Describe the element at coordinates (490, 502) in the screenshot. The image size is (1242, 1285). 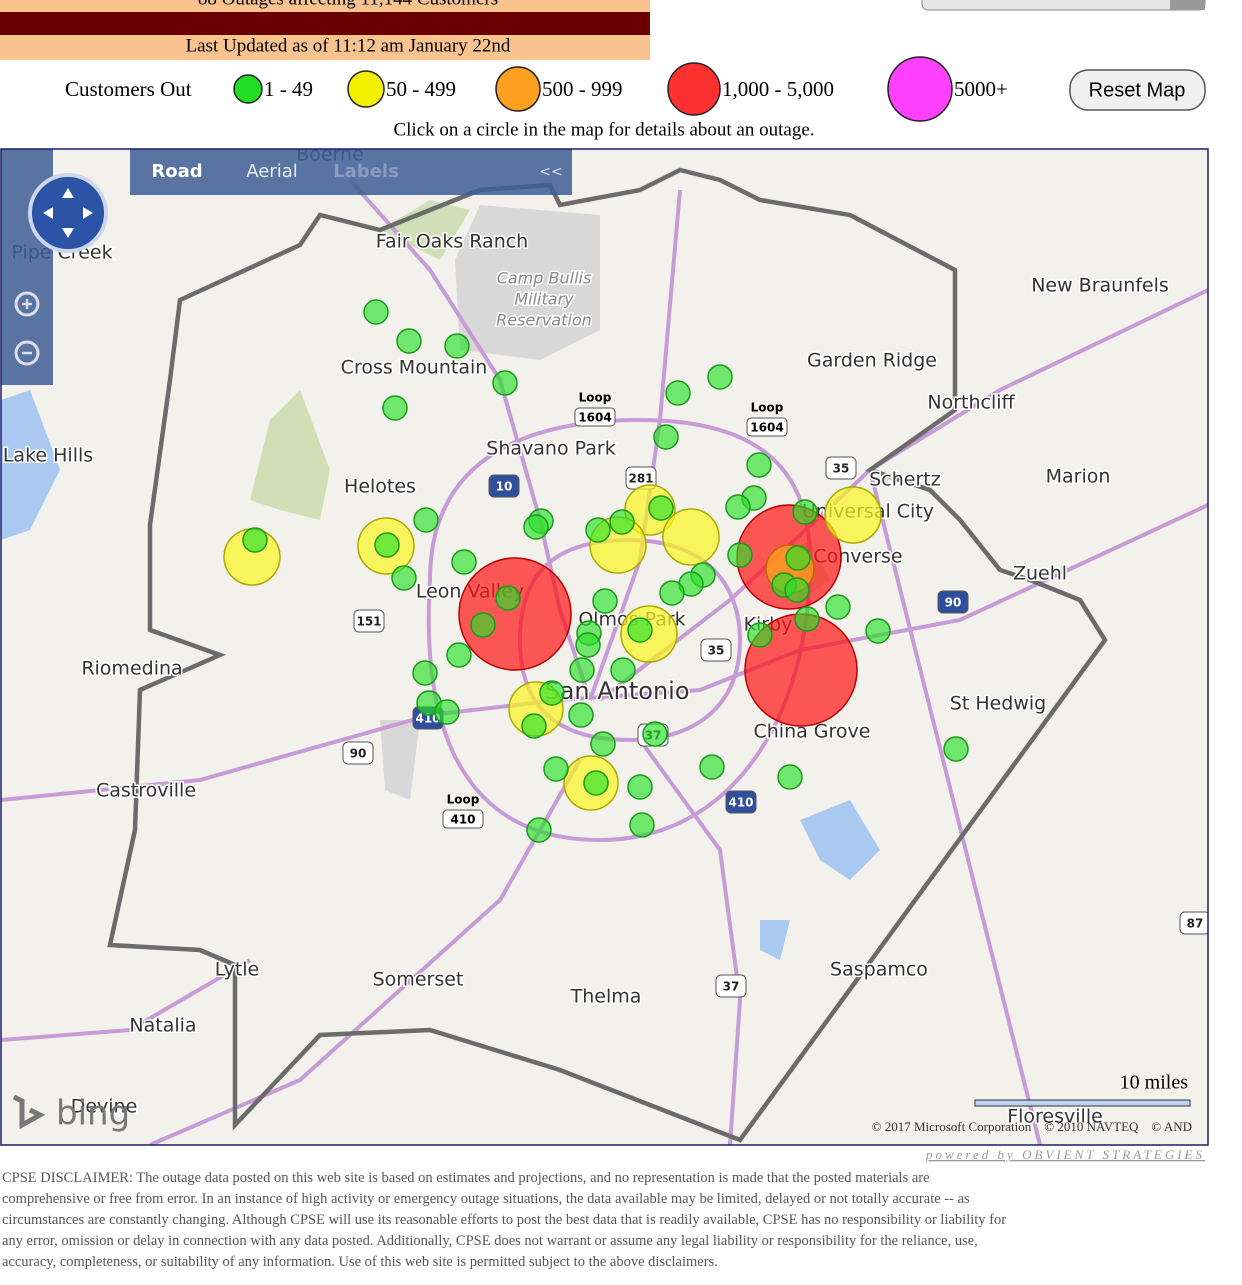
I see `military-area` at that location.